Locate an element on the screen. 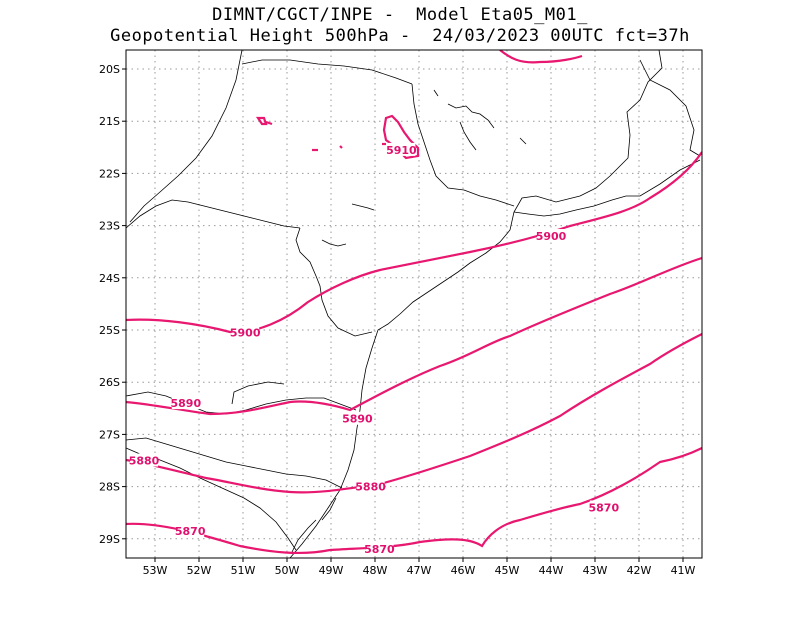  x-tick-label: 52W is located at coordinates (199, 570).